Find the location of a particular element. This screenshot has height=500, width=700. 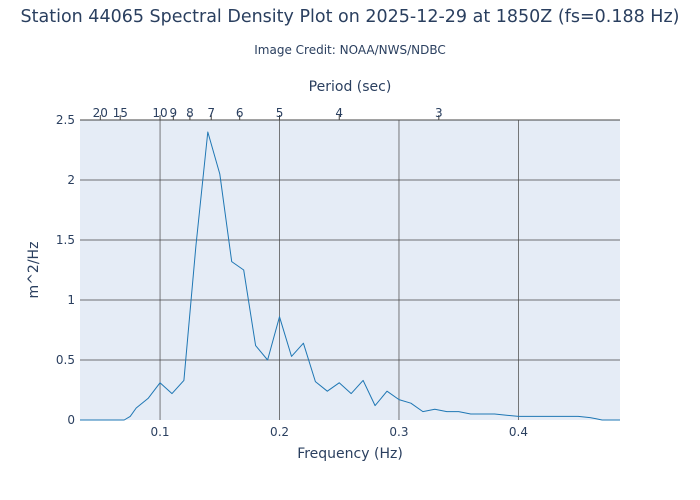

x-tick-labels: 0.1 0.2 0.3 0.4 is located at coordinates (339, 432).